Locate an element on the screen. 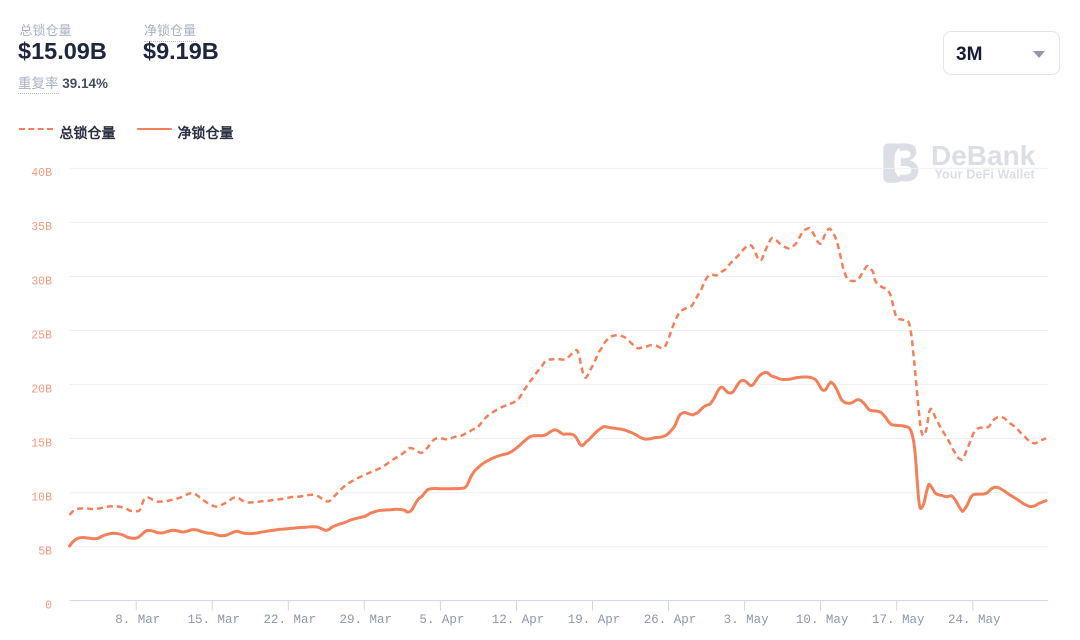 This screenshot has width=1080, height=640. svg-text: 15. Mar is located at coordinates (214, 620).